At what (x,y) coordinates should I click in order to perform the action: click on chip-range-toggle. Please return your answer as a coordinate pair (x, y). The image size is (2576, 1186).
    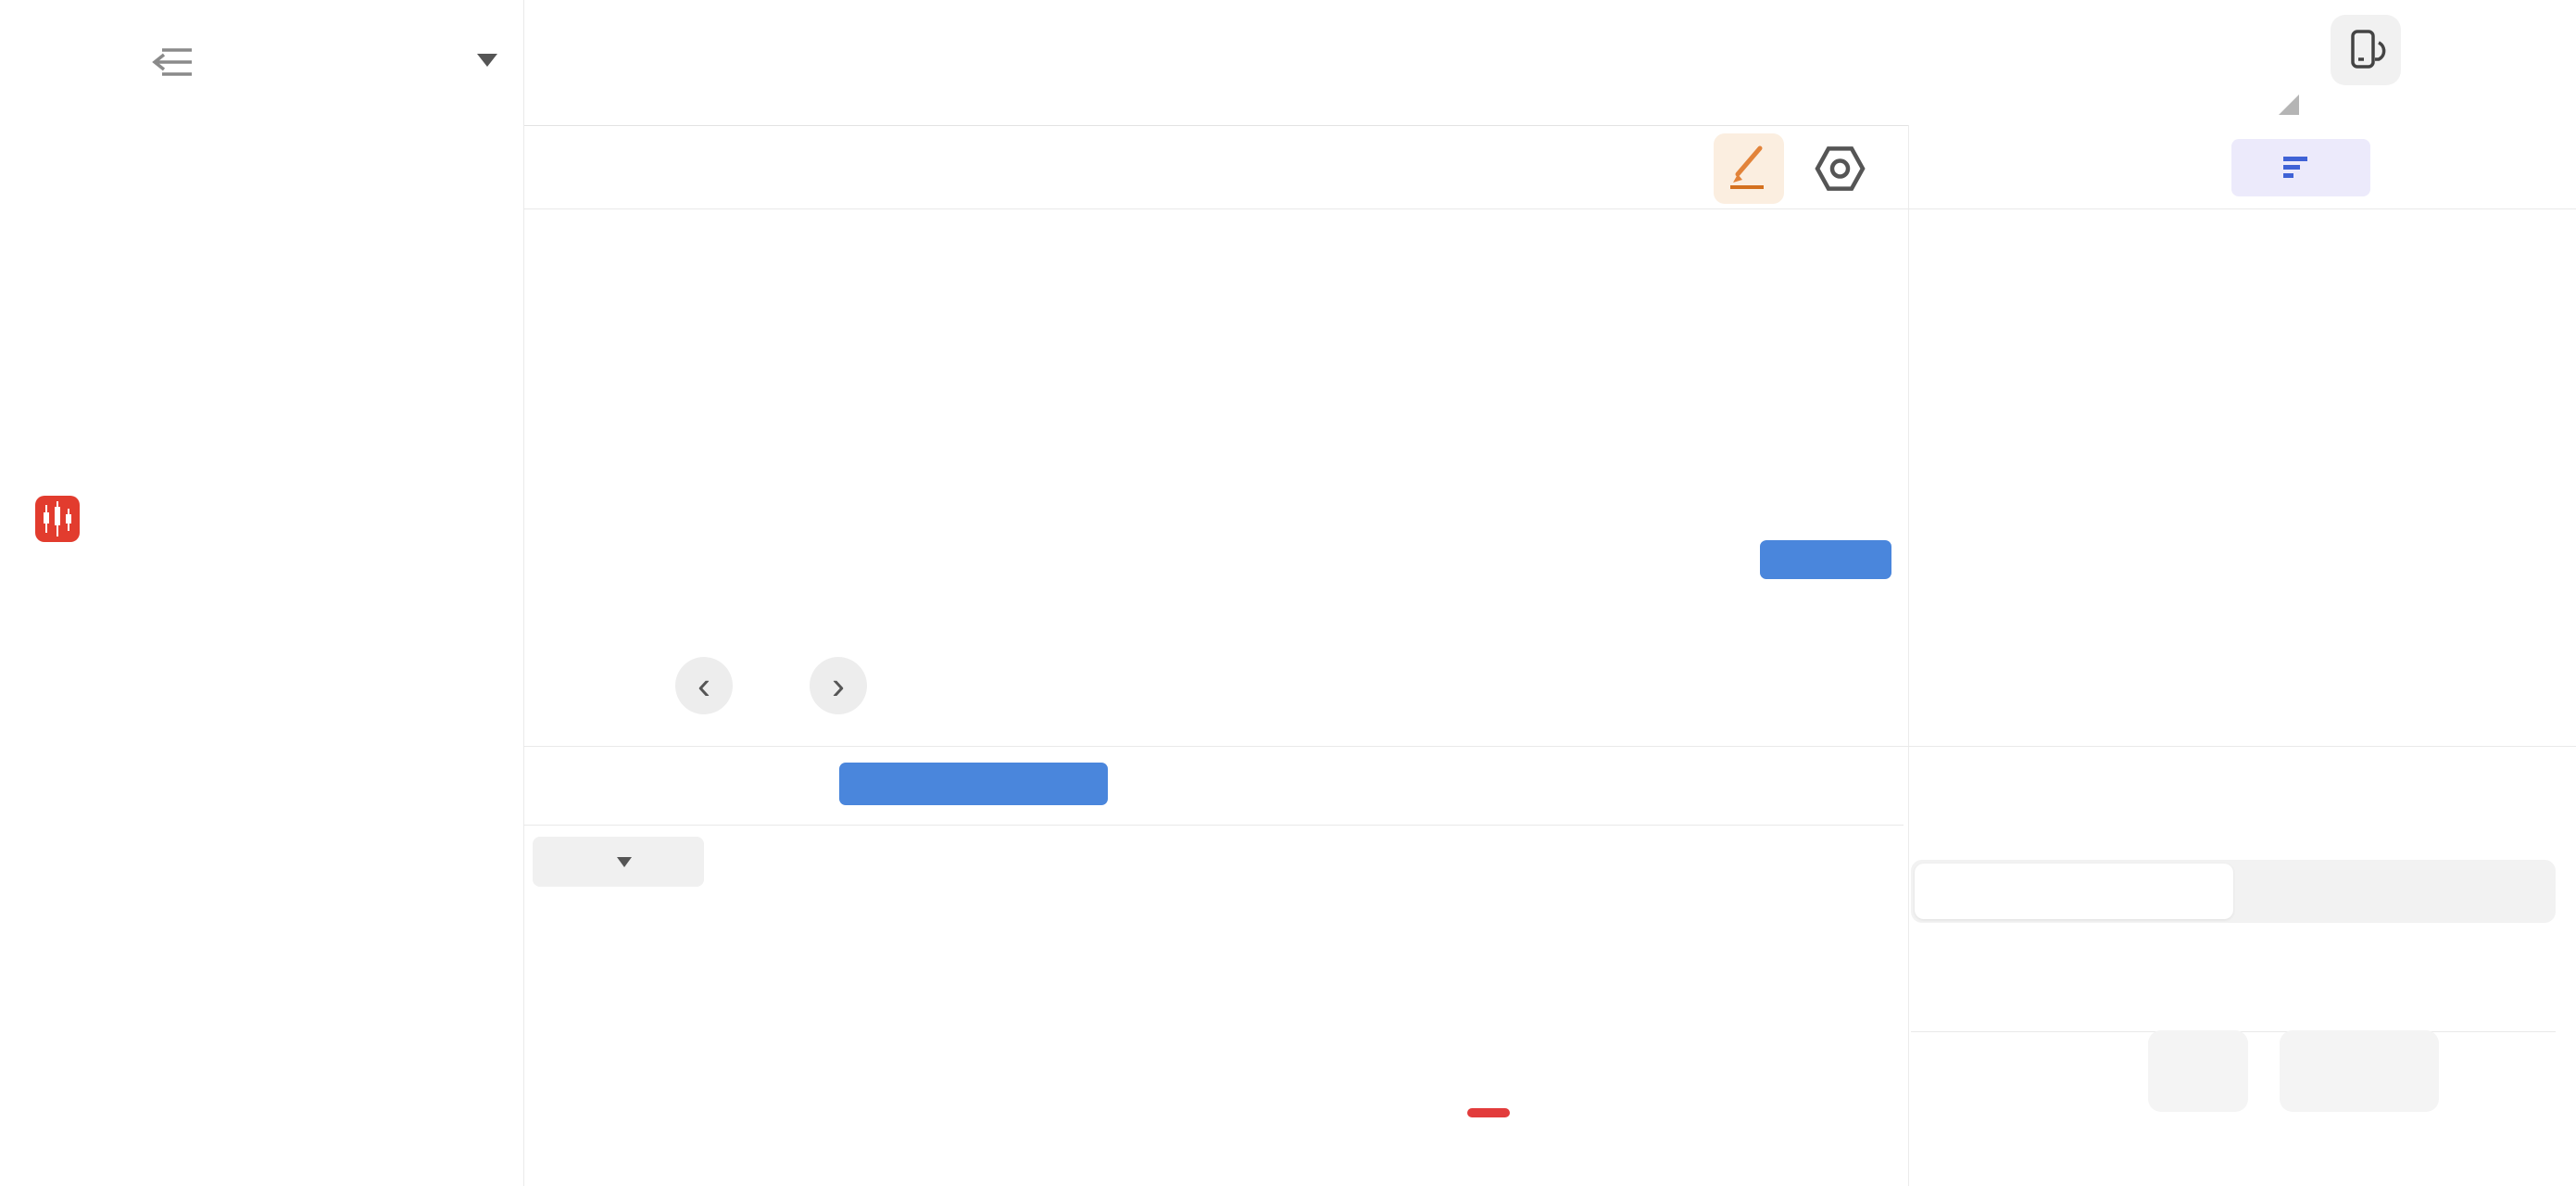
    Looking at the image, I should click on (2233, 891).